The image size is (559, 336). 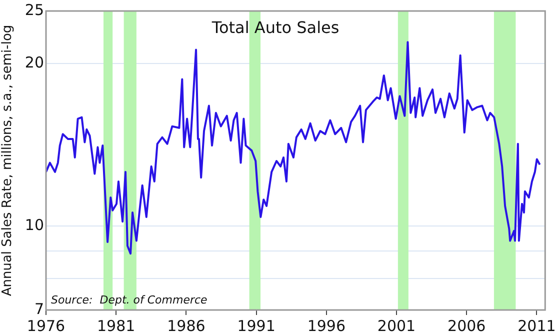 What do you see at coordinates (129, 299) in the screenshot?
I see `annotation: Source: Dept. of Commerce` at bounding box center [129, 299].